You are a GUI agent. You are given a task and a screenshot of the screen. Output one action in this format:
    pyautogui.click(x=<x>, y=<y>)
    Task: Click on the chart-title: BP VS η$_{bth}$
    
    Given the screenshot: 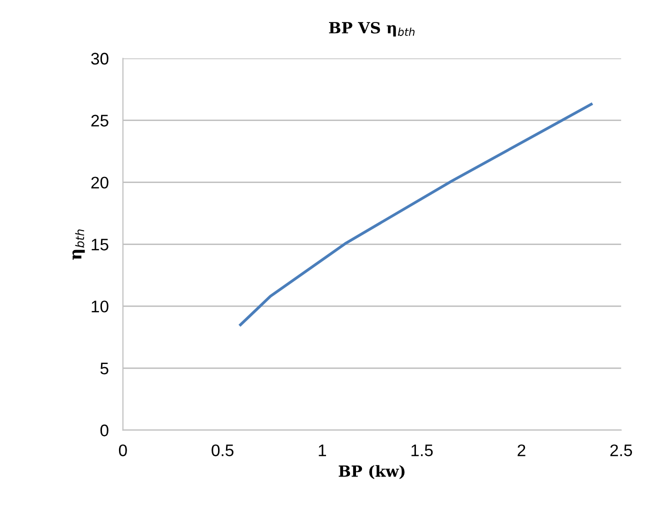 What is the action you would take?
    pyautogui.click(x=372, y=29)
    